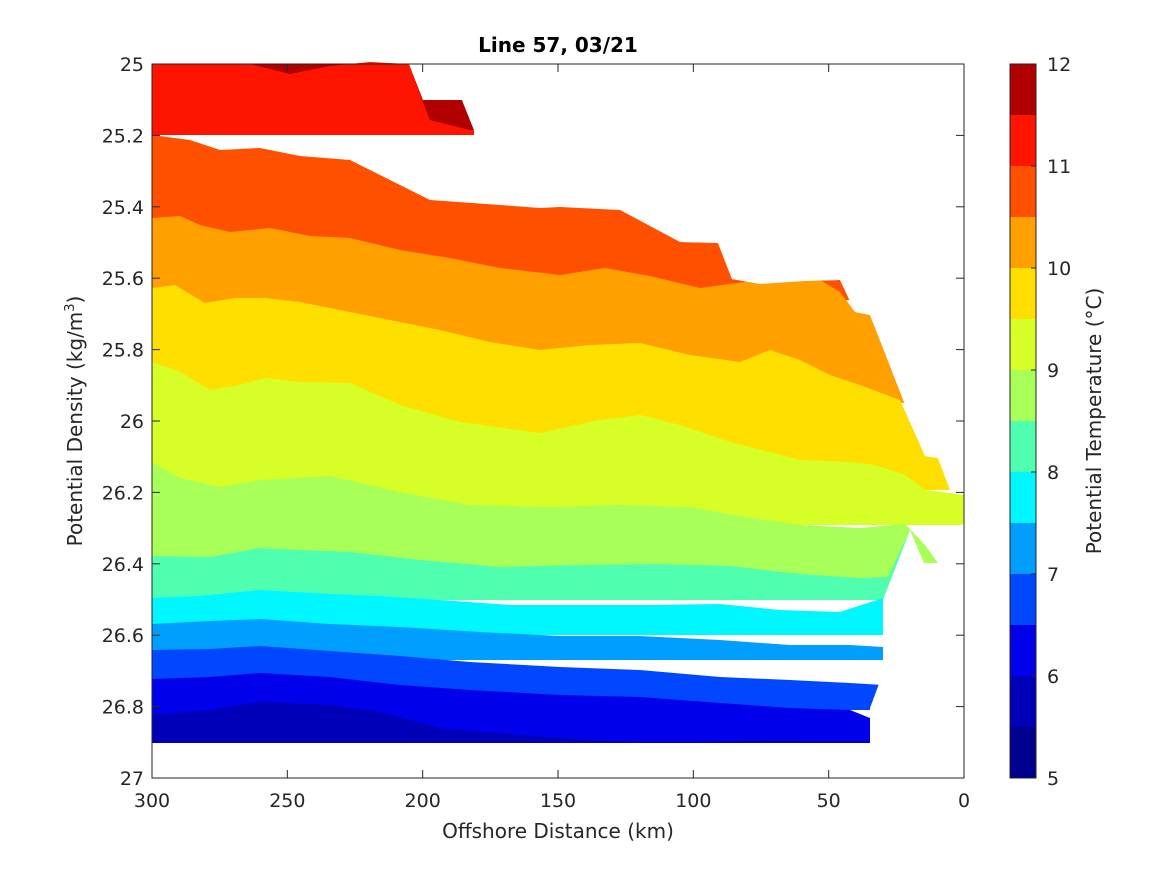 The image size is (1167, 875). Describe the element at coordinates (123, 708) in the screenshot. I see `y-tick-label: 26.8` at that location.